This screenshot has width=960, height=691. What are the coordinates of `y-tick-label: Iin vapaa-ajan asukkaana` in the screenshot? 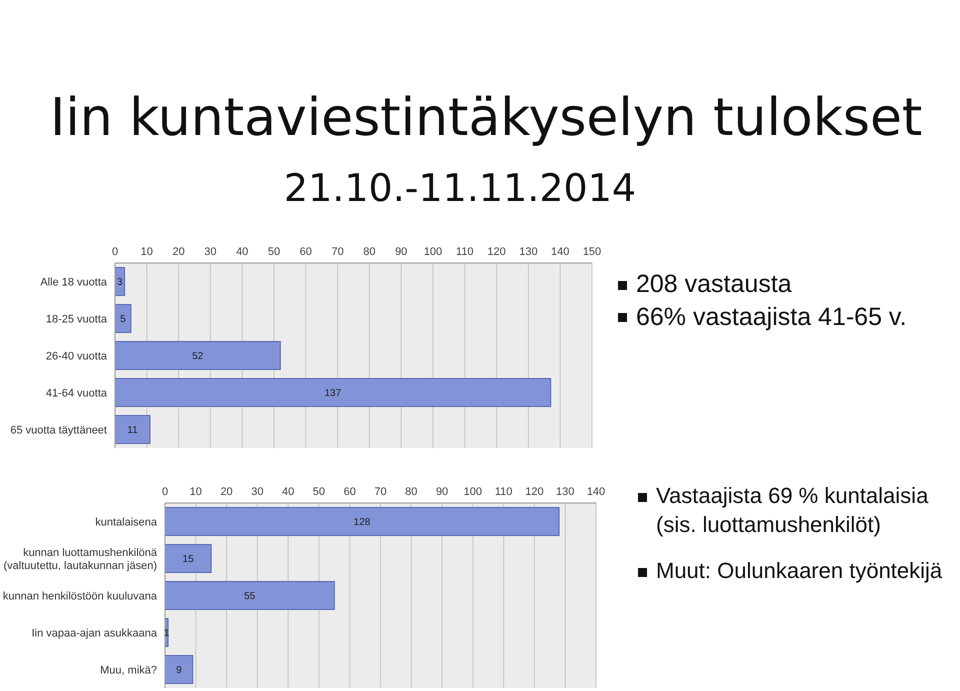 It's located at (95, 634).